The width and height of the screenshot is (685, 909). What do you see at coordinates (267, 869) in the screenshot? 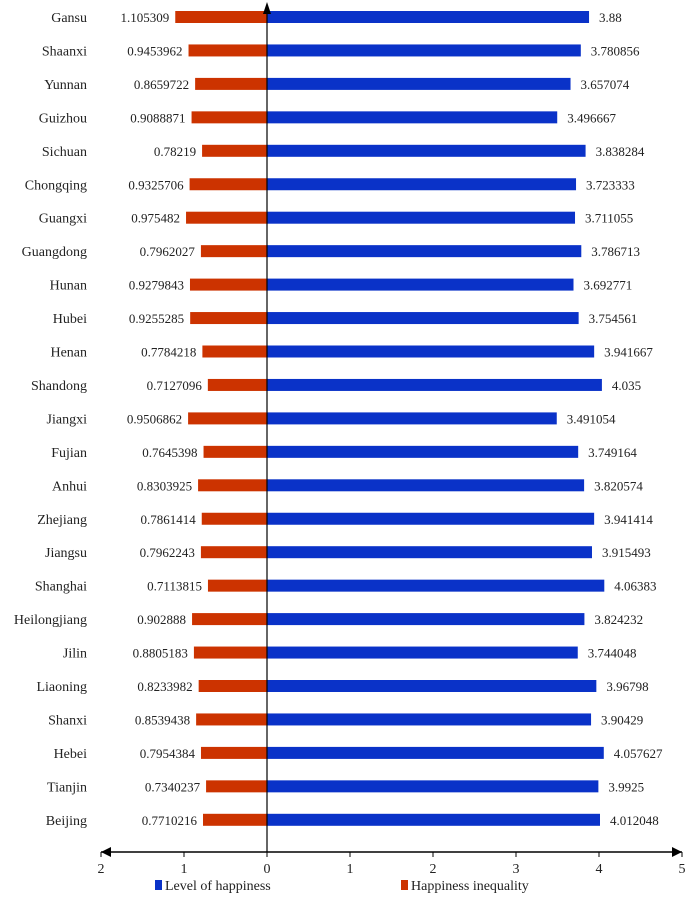
I see `x-tick-label: 0` at bounding box center [267, 869].